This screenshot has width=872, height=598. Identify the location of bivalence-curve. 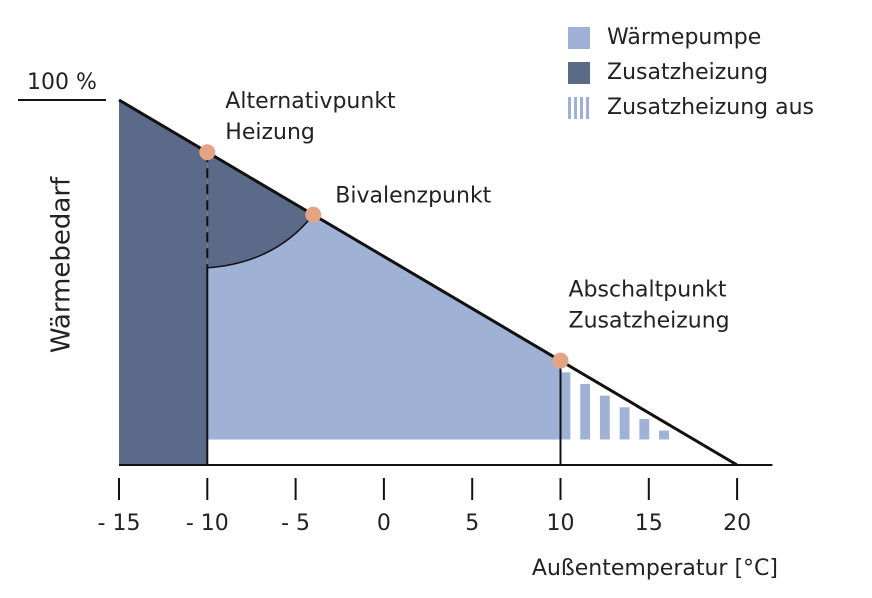
(260, 241).